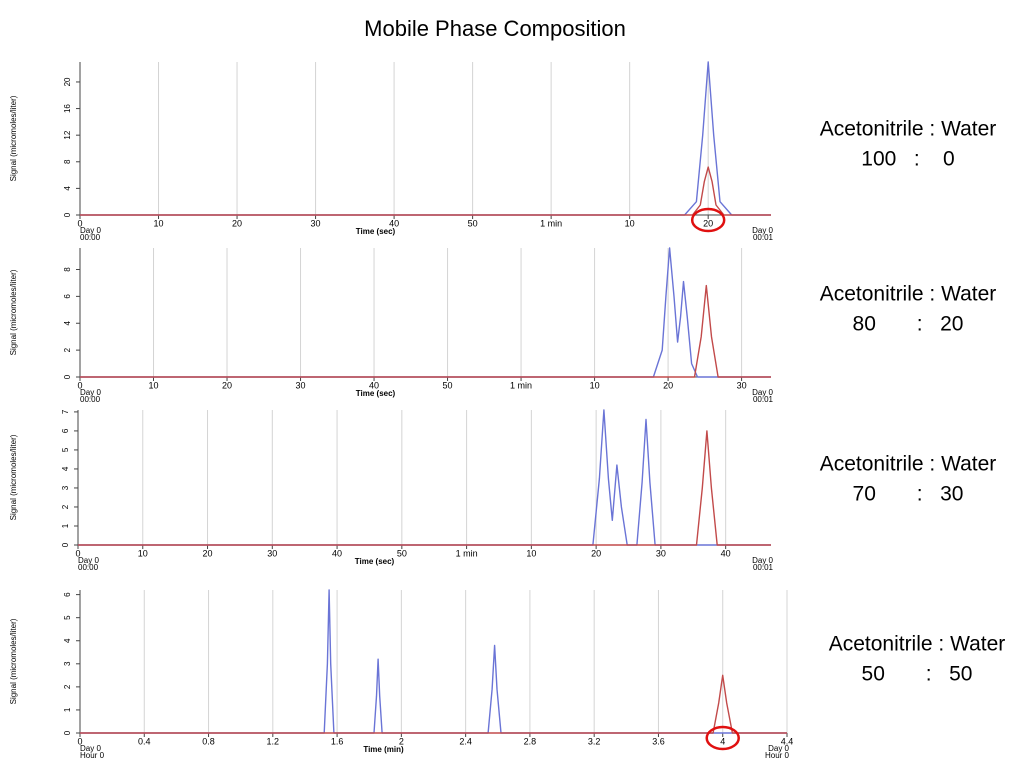 The image size is (1024, 768). I want to click on y-tick-label: 20, so click(67, 81).